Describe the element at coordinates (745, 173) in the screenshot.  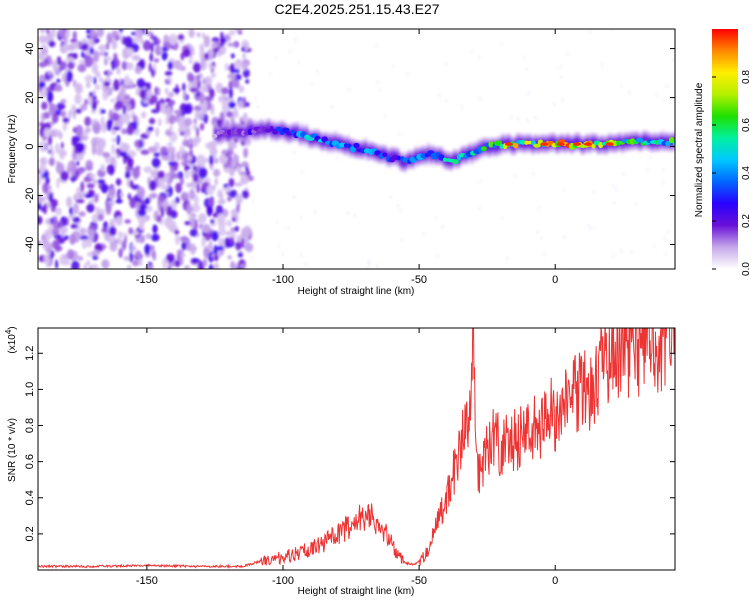
I see `colorbar-tick-label: 0.4` at that location.